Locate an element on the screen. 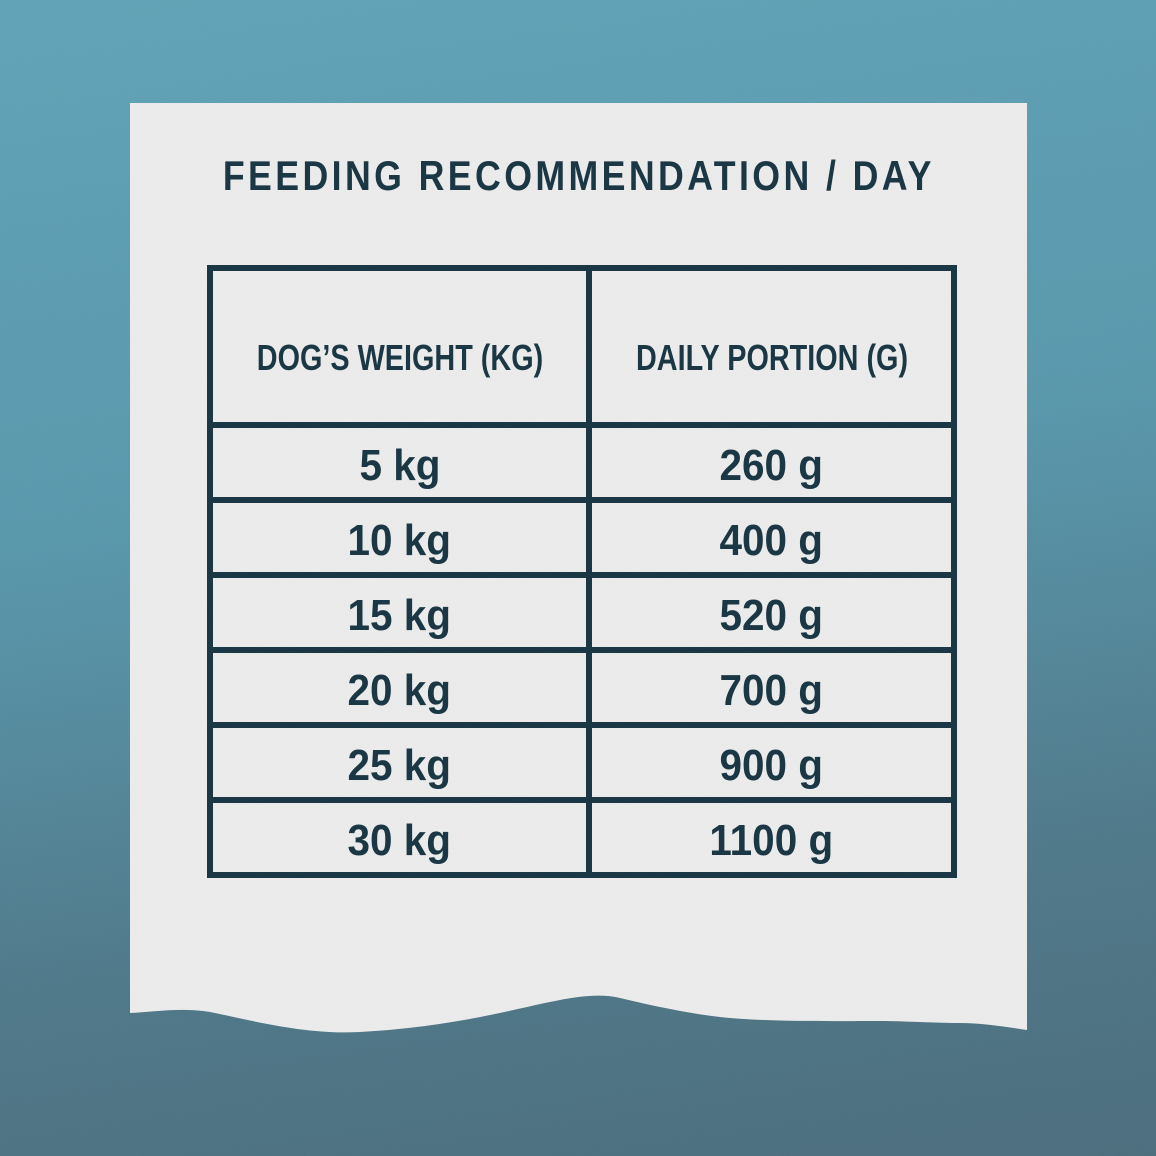  table-row-portion-cell: 1100 g is located at coordinates (771, 837).